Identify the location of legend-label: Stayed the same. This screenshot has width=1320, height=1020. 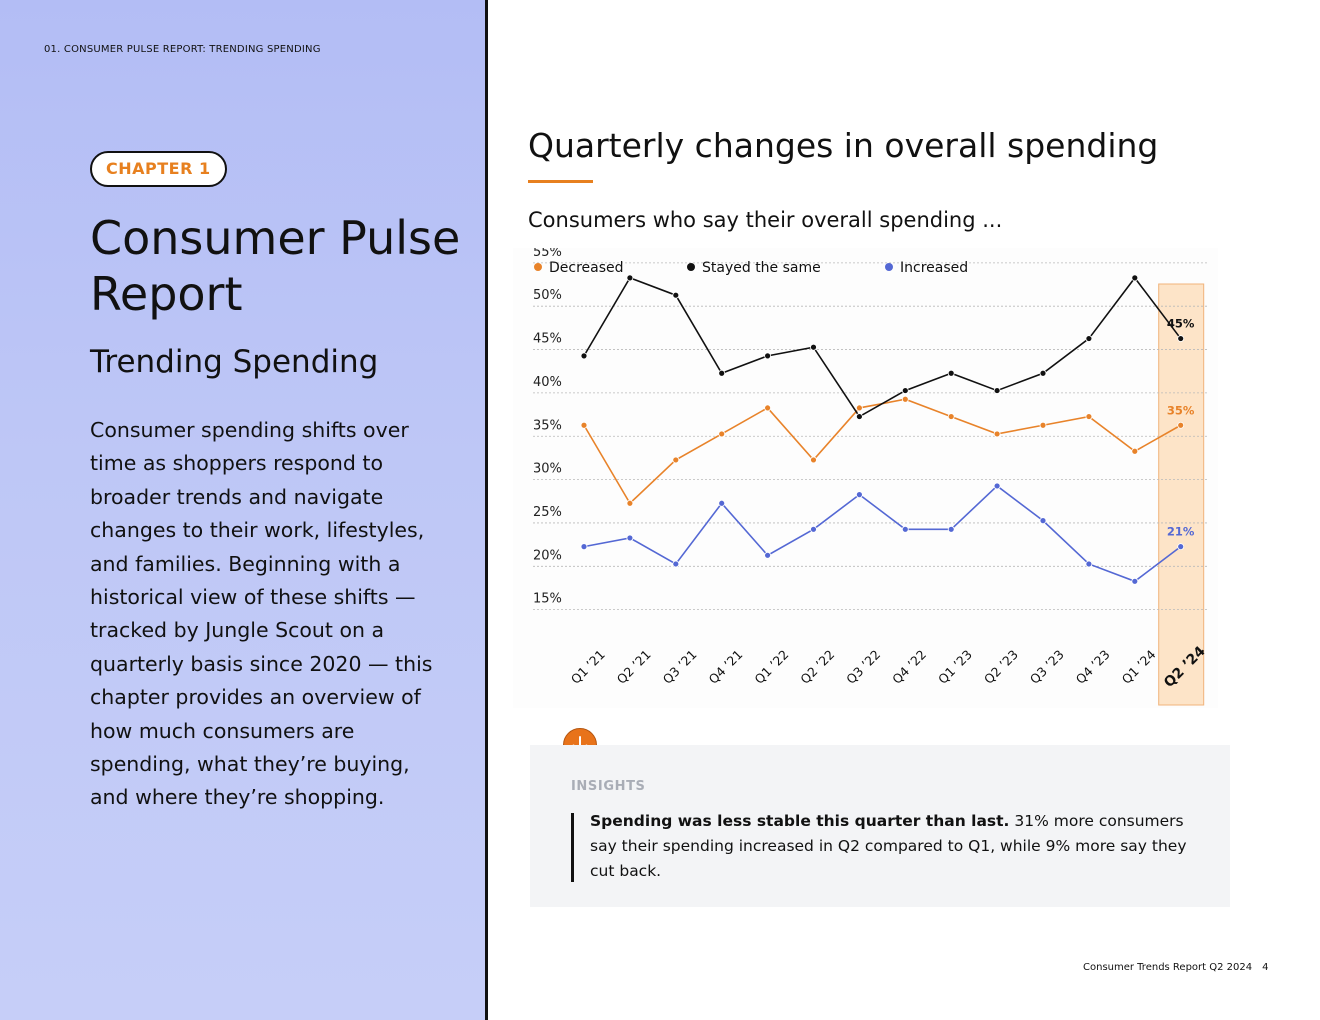
(761, 268).